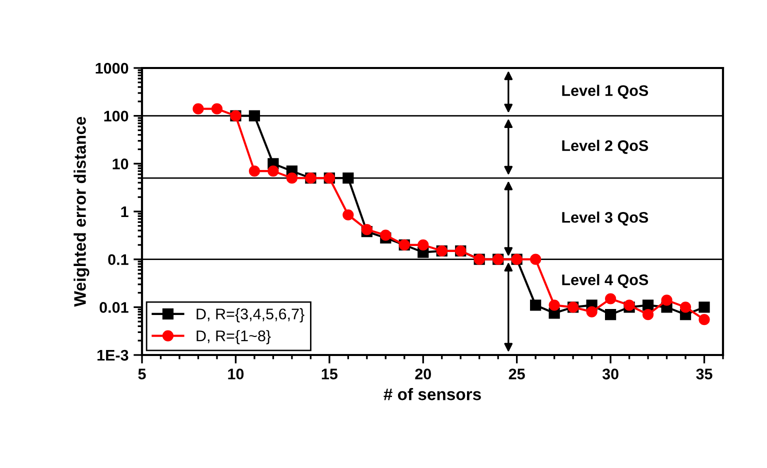 The height and width of the screenshot is (468, 767). Describe the element at coordinates (516, 374) in the screenshot. I see `x-tick-label: 25` at that location.